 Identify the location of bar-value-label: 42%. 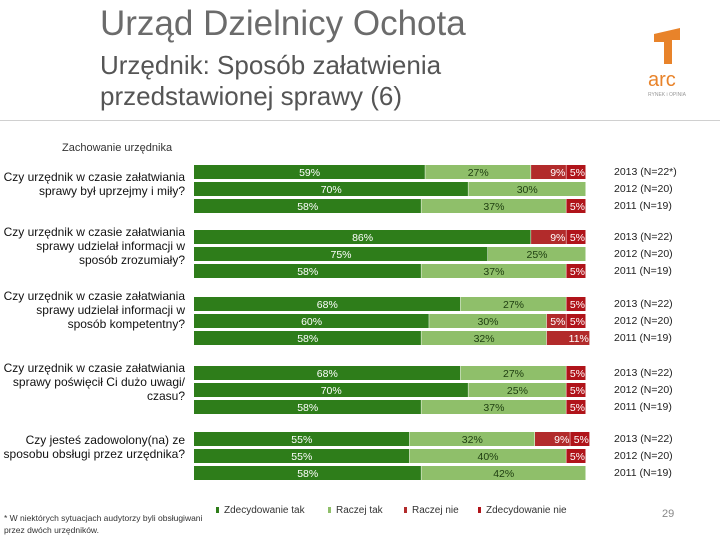
(503, 474).